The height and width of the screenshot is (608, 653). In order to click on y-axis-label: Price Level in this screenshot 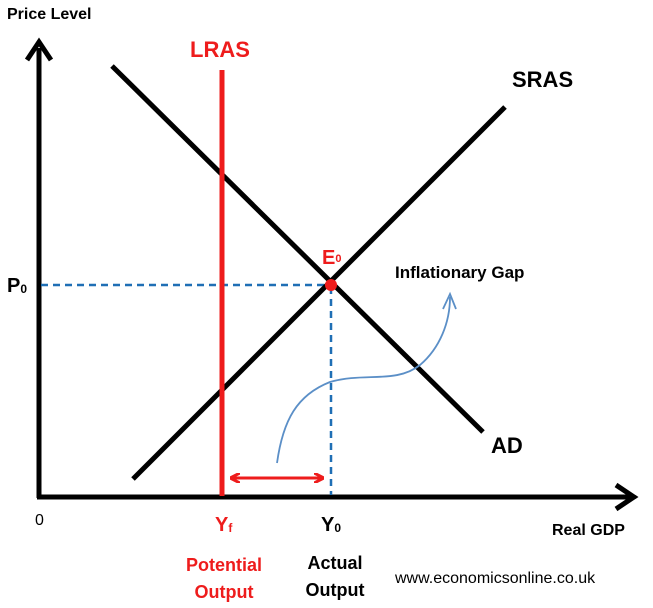, I will do `click(49, 14)`.